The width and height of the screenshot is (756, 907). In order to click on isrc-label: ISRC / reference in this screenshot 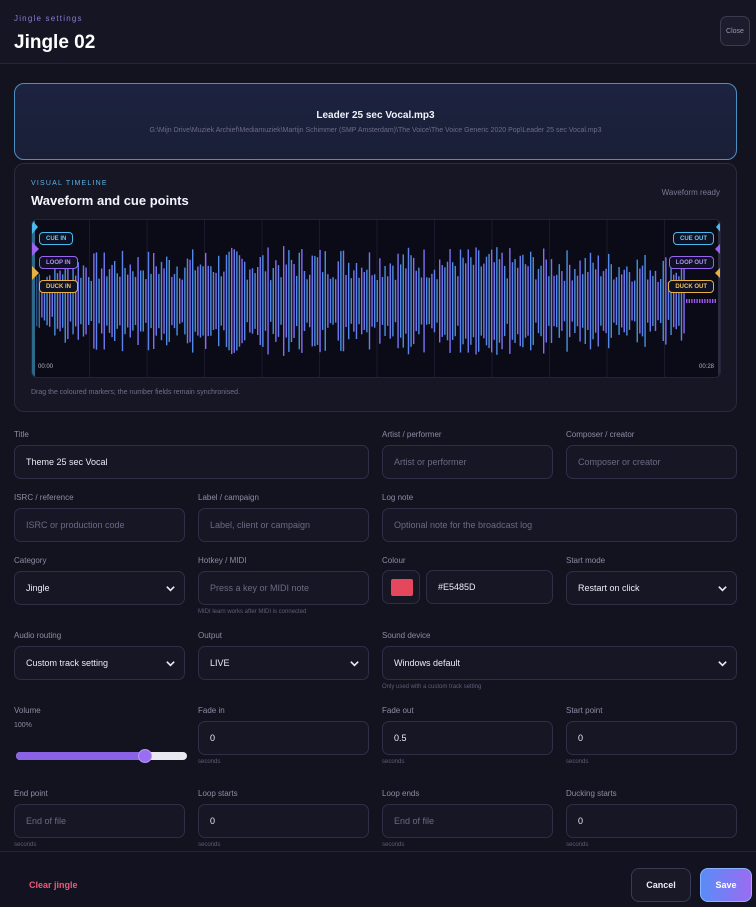, I will do `click(44, 497)`.